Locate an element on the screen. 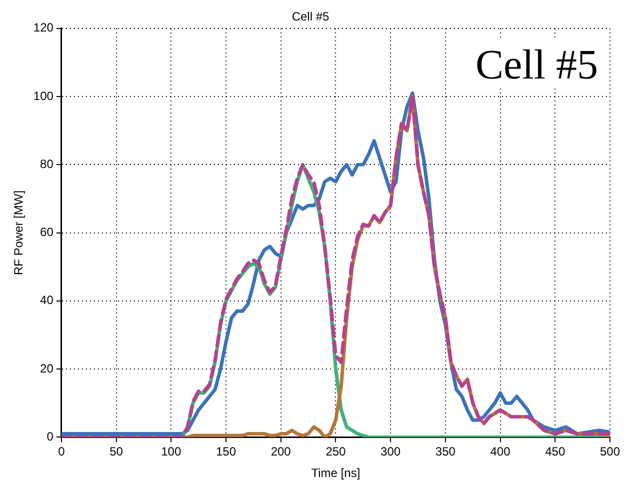  x-tick-label: 200 is located at coordinates (281, 451).